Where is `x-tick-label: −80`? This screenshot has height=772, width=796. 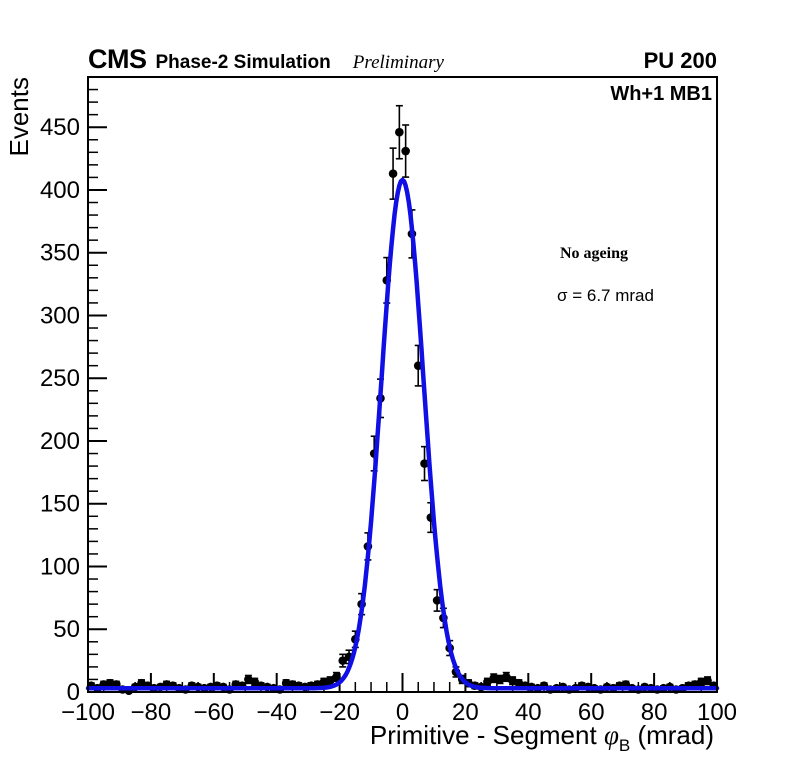 x-tick-label: −80 is located at coordinates (151, 712).